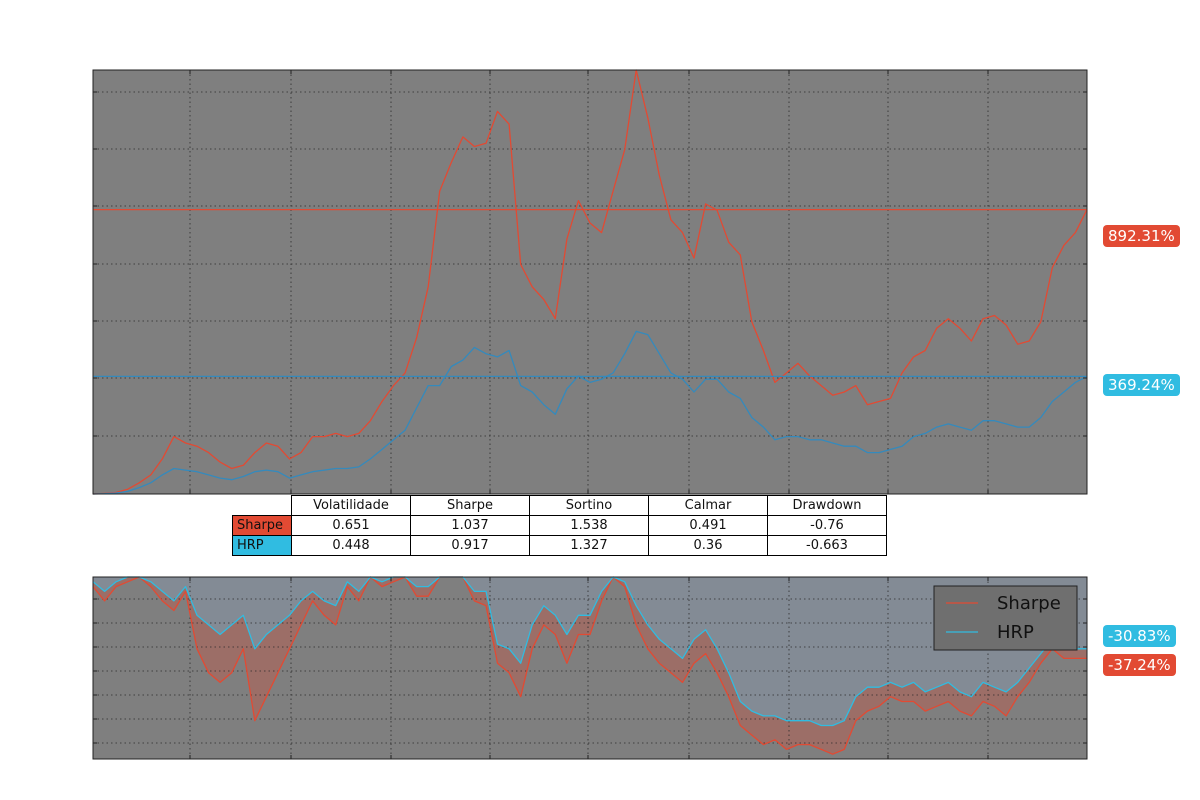 Image resolution: width=1200 pixels, height=800 pixels. Describe the element at coordinates (351, 545) in the screenshot. I see `table-cell: 0.448` at that location.